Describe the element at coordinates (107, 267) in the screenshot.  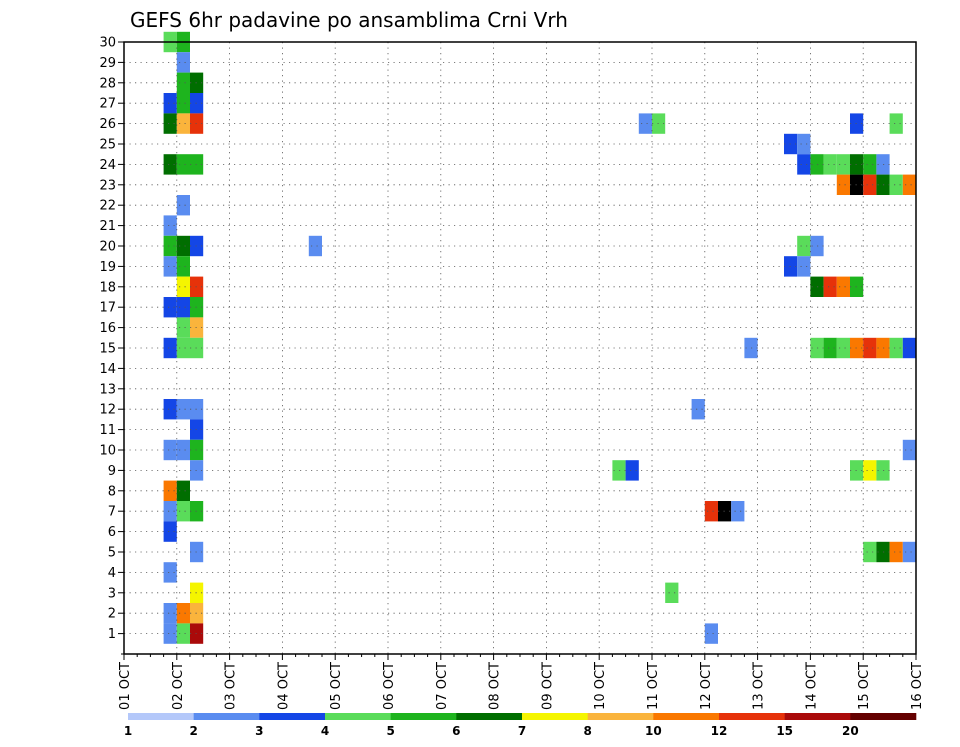
I see `y-tick-label: 19` at that location.